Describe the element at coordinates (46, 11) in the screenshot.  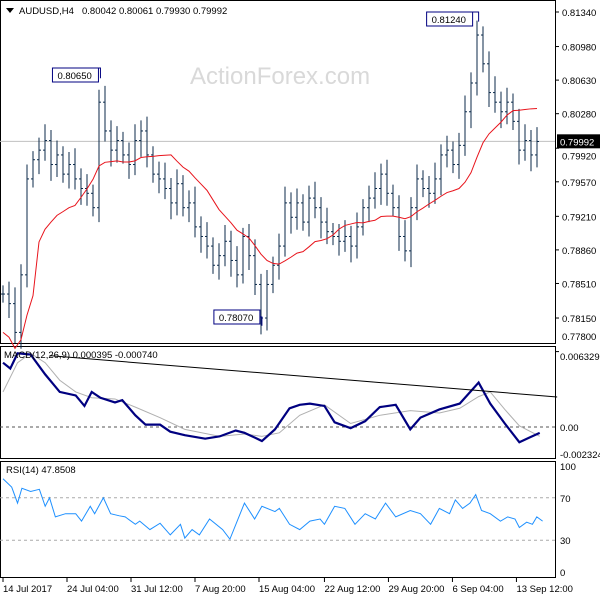
I see `symbol-title: AUDUSD,H4` at that location.